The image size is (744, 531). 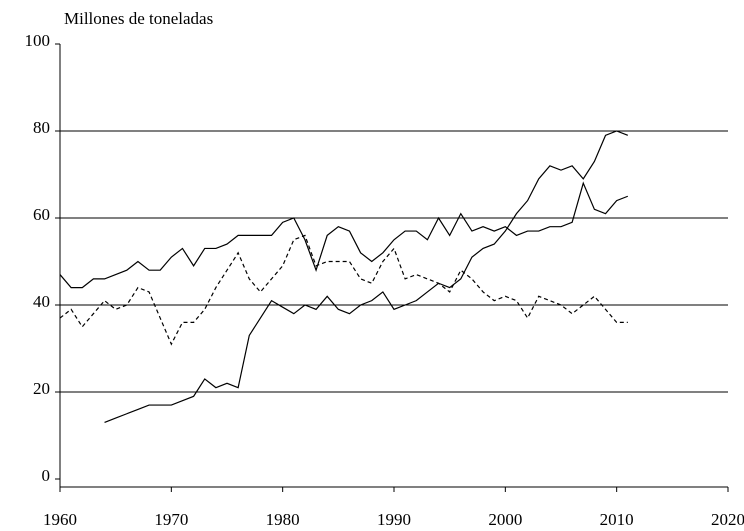 I want to click on y-tick-label: 20, so click(x=41, y=388).